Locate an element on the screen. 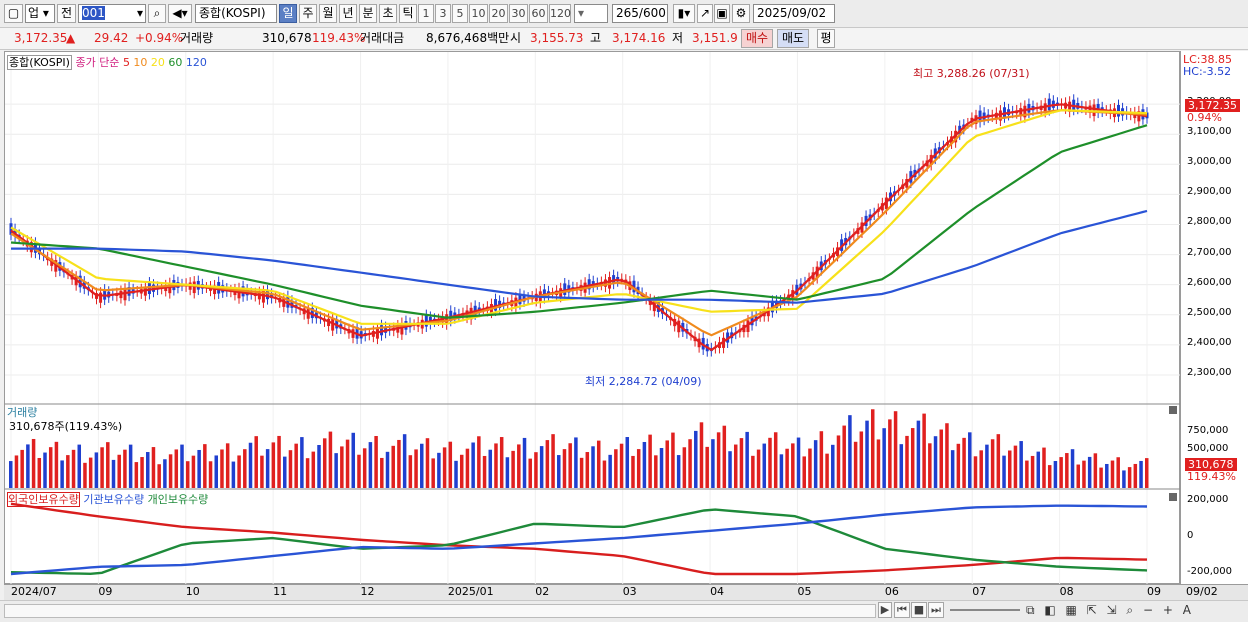  chevron-down-icon: ▾ is located at coordinates (139, 13).